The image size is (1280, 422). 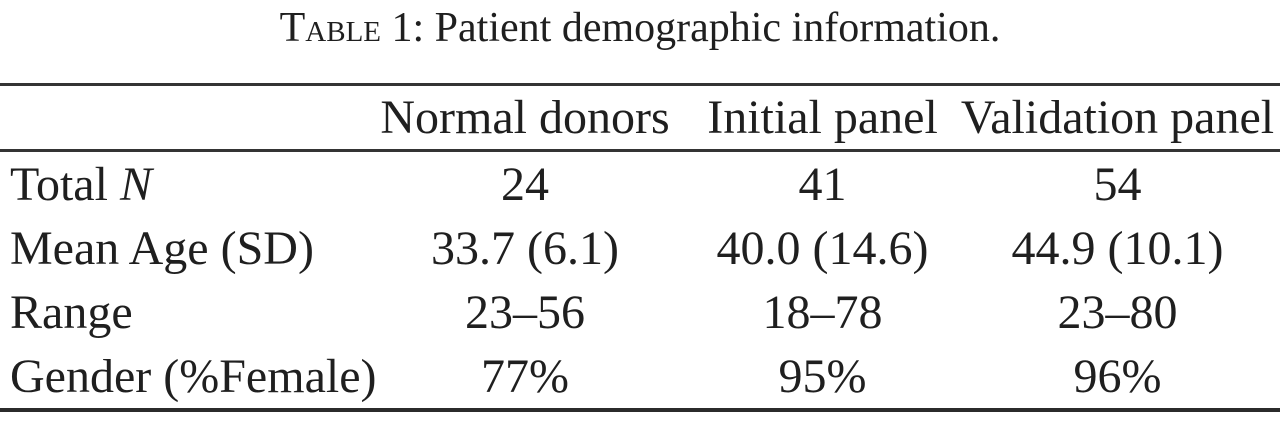 What do you see at coordinates (193, 376) in the screenshot?
I see `row-label: Gender (%Female)` at bounding box center [193, 376].